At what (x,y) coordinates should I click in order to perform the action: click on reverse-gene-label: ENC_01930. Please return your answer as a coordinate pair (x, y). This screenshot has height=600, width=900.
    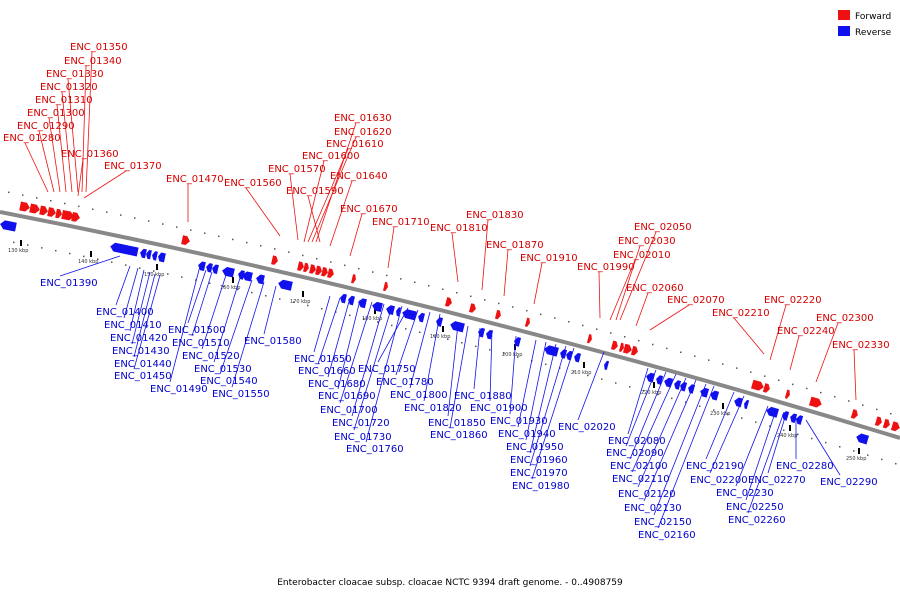
    Looking at the image, I should click on (519, 421).